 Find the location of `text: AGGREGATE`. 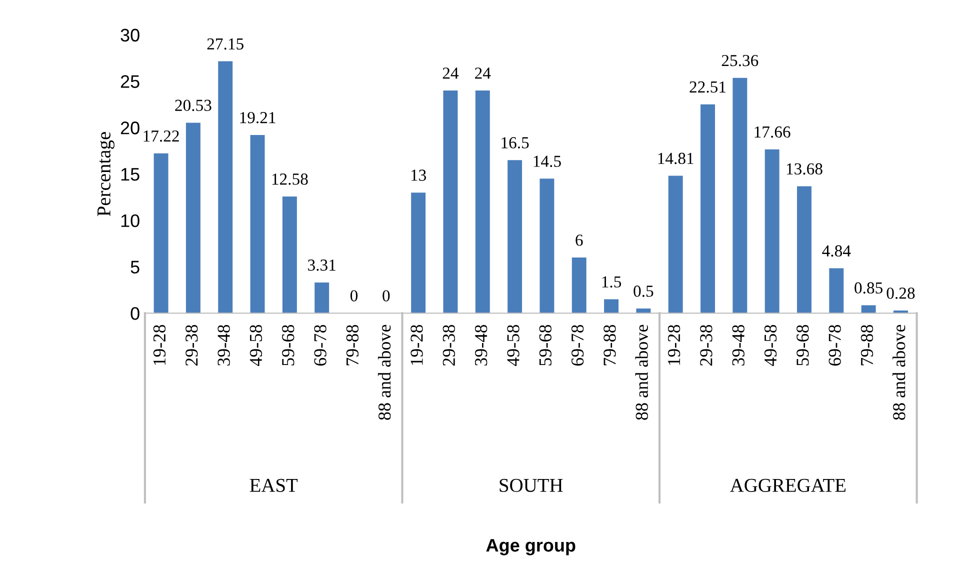

text: AGGREGATE is located at coordinates (788, 485).